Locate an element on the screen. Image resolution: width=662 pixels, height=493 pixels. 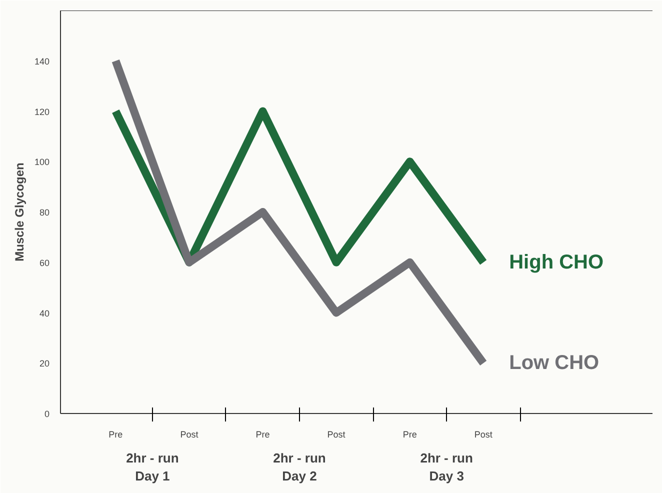
y-tick-label: 100 is located at coordinates (42, 162).